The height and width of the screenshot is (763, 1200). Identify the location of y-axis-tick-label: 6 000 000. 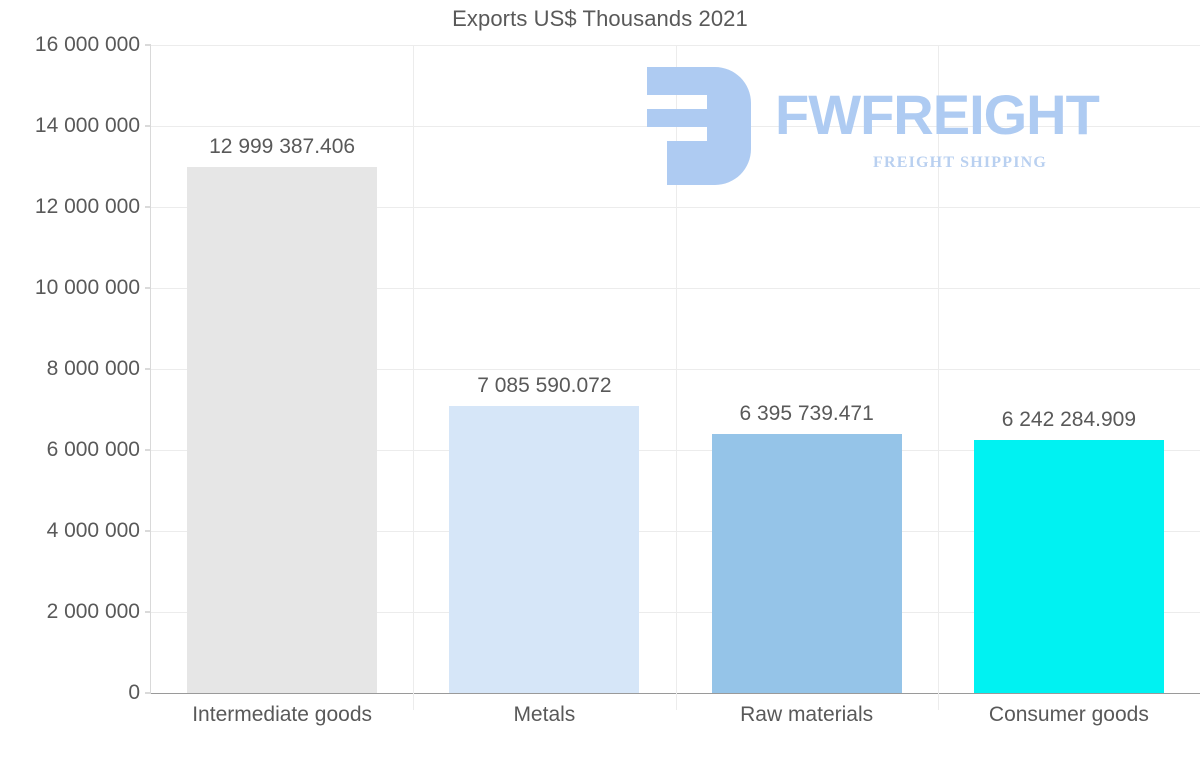
(93, 449).